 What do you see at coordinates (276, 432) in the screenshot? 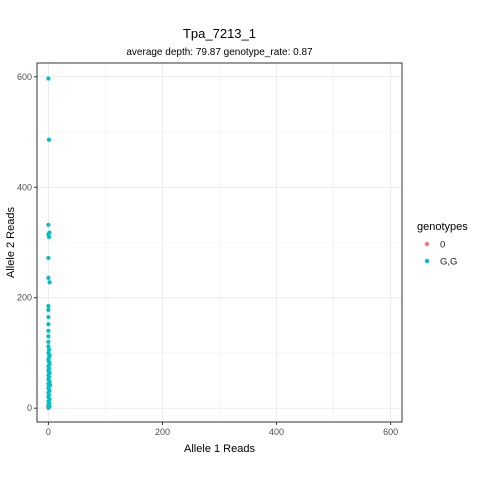
I see `x-tick-label: 400` at bounding box center [276, 432].